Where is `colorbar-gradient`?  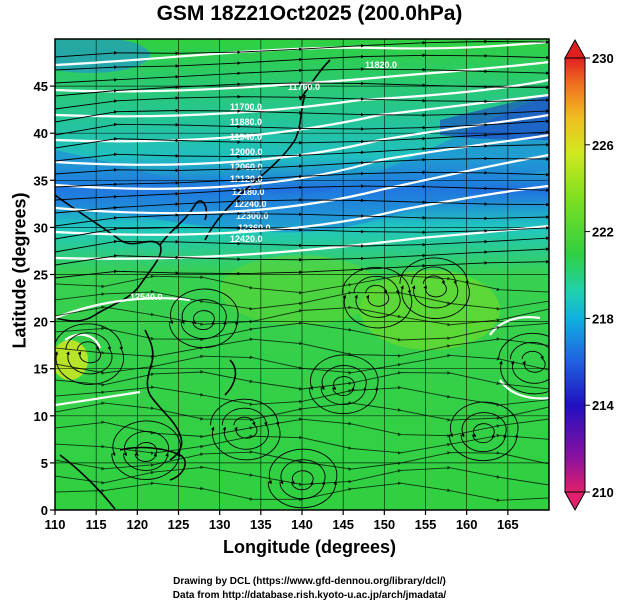
colorbar-gradient is located at coordinates (575, 275).